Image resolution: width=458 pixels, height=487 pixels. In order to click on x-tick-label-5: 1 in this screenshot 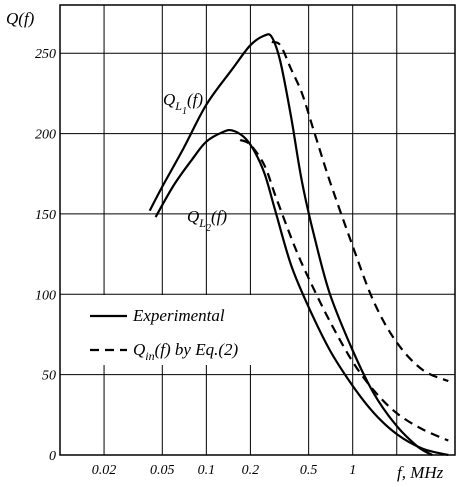, I will do `click(352, 470)`.